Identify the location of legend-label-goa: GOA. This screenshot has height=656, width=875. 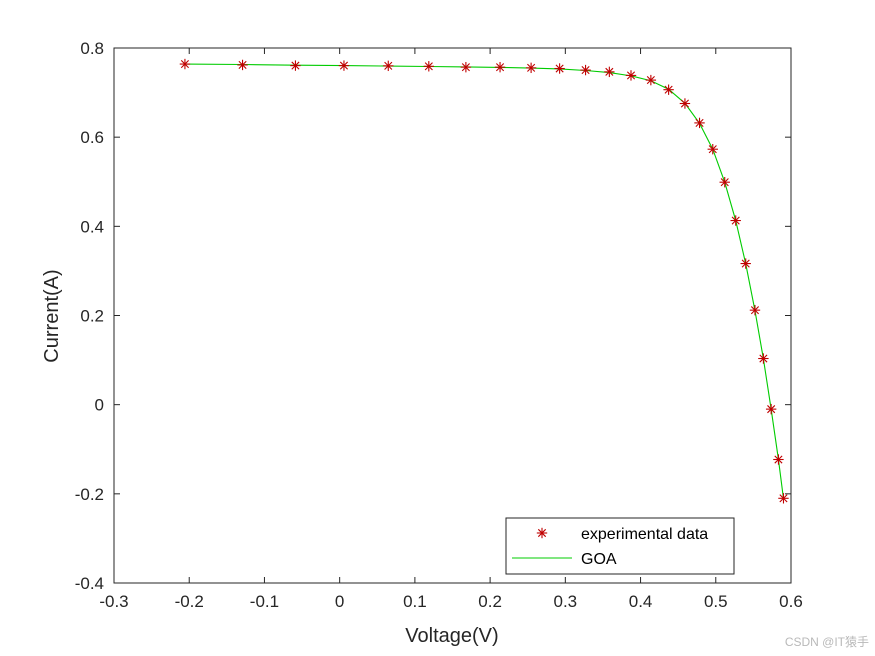
(599, 559).